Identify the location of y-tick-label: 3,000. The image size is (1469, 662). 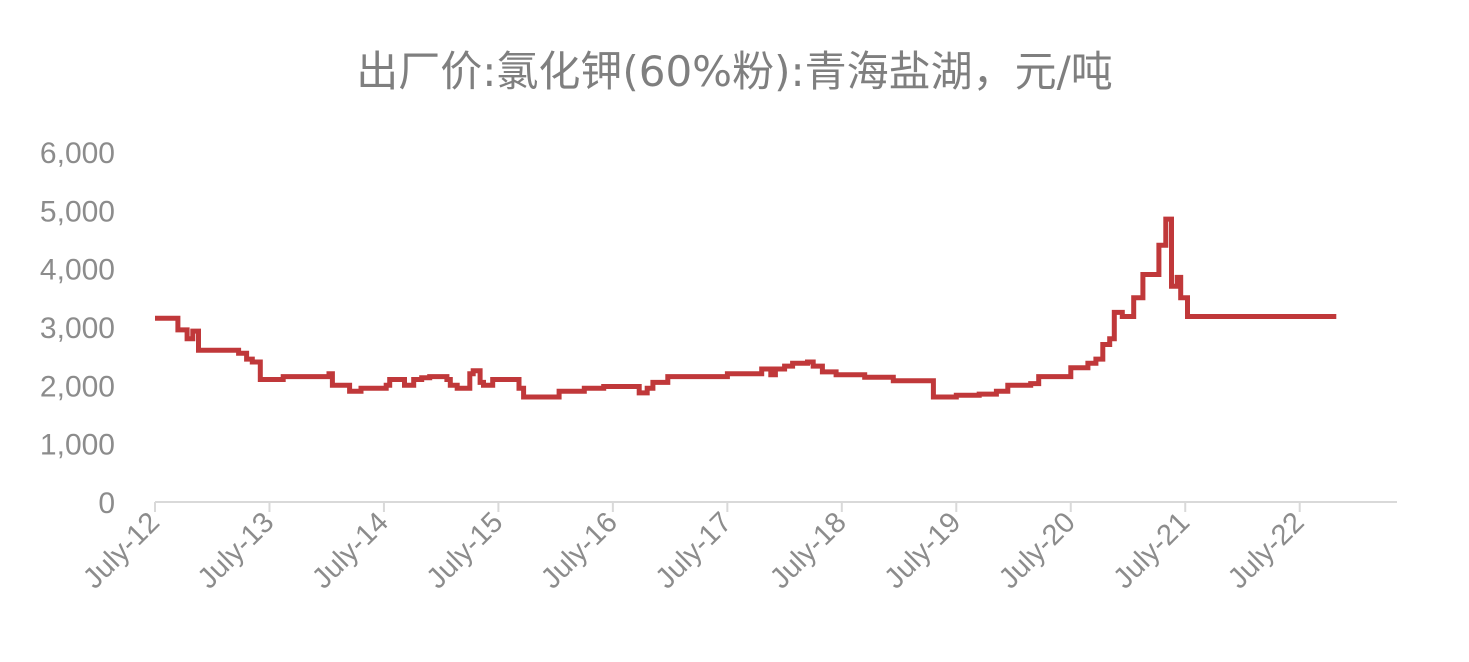
(77, 328).